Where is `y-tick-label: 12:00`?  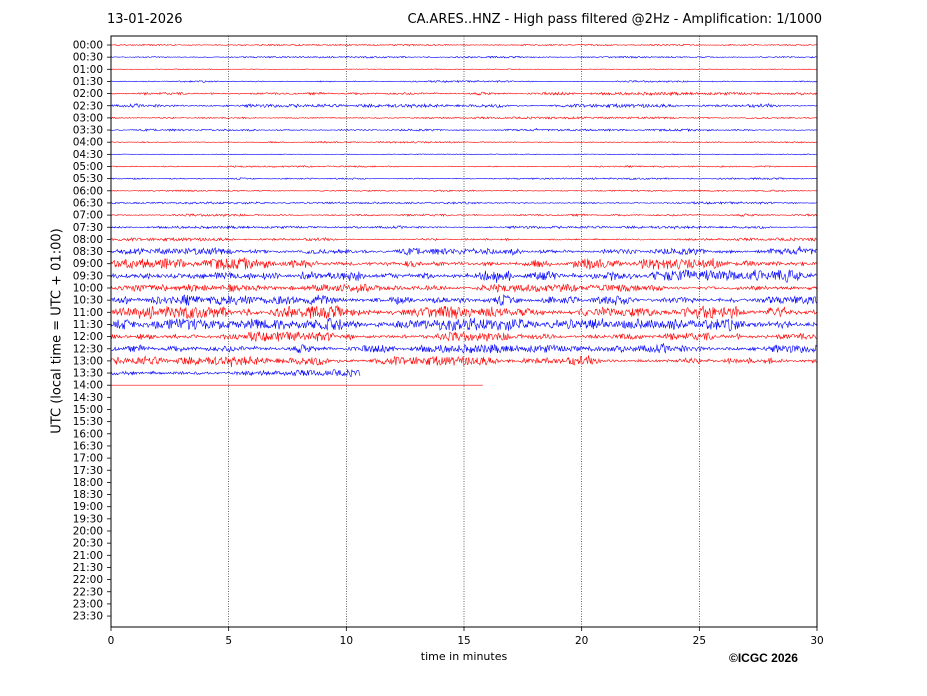
y-tick-label: 12:00 is located at coordinates (88, 337).